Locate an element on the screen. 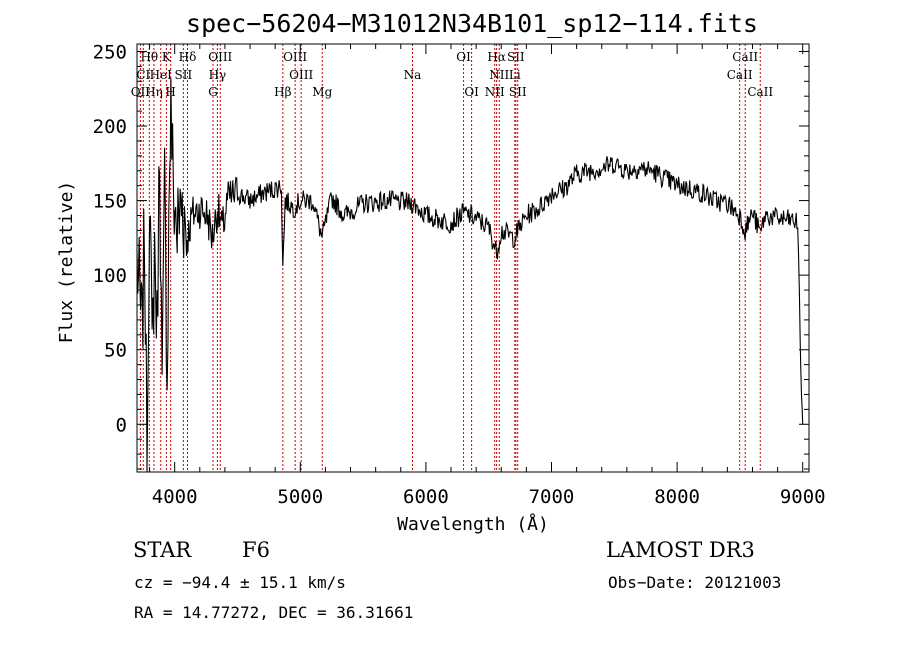 The width and height of the screenshot is (900, 649). y-tick-label-3: 150 is located at coordinates (110, 202).